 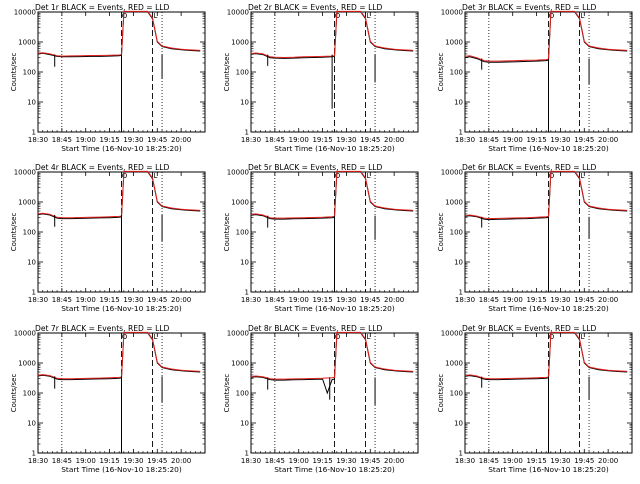 What do you see at coordinates (102, 7) in the screenshot?
I see `panel-title: Det 1r BLACK = Events, RED = LLD` at bounding box center [102, 7].